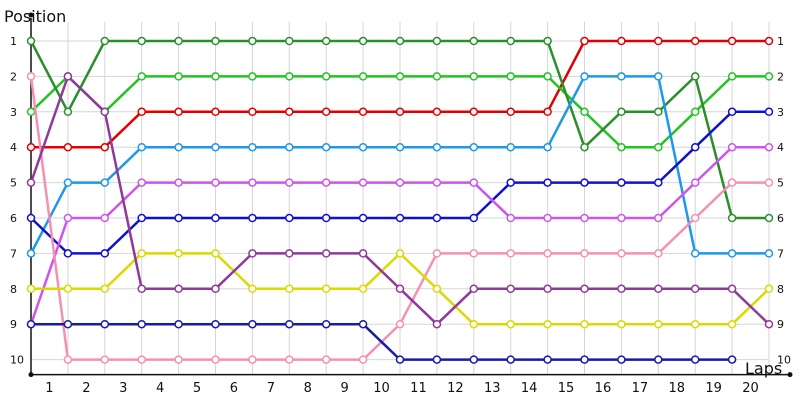  Describe the element at coordinates (780, 289) in the screenshot. I see `y-tick-label-right: 8` at that location.